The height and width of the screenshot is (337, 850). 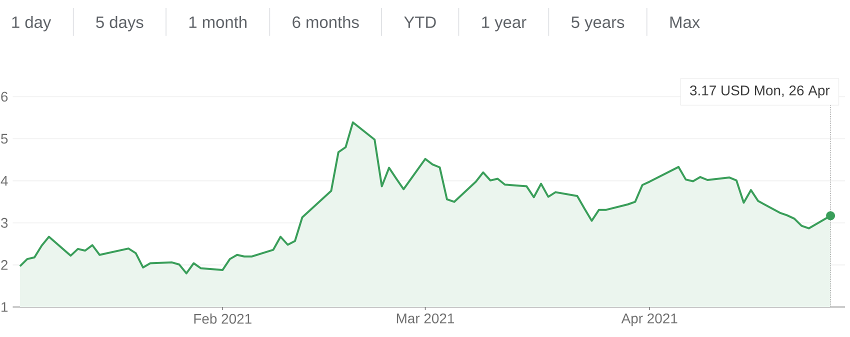 What do you see at coordinates (5, 307) in the screenshot?
I see `y-tick-label: 1` at bounding box center [5, 307].